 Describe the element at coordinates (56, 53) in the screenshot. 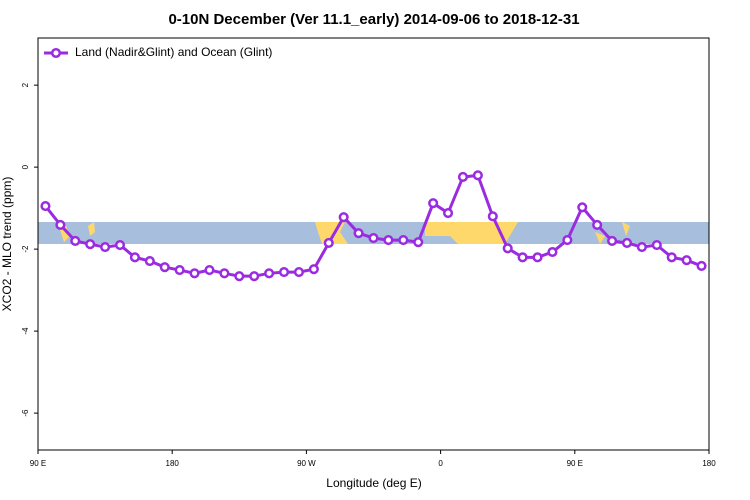

I see `legend-marker` at that location.